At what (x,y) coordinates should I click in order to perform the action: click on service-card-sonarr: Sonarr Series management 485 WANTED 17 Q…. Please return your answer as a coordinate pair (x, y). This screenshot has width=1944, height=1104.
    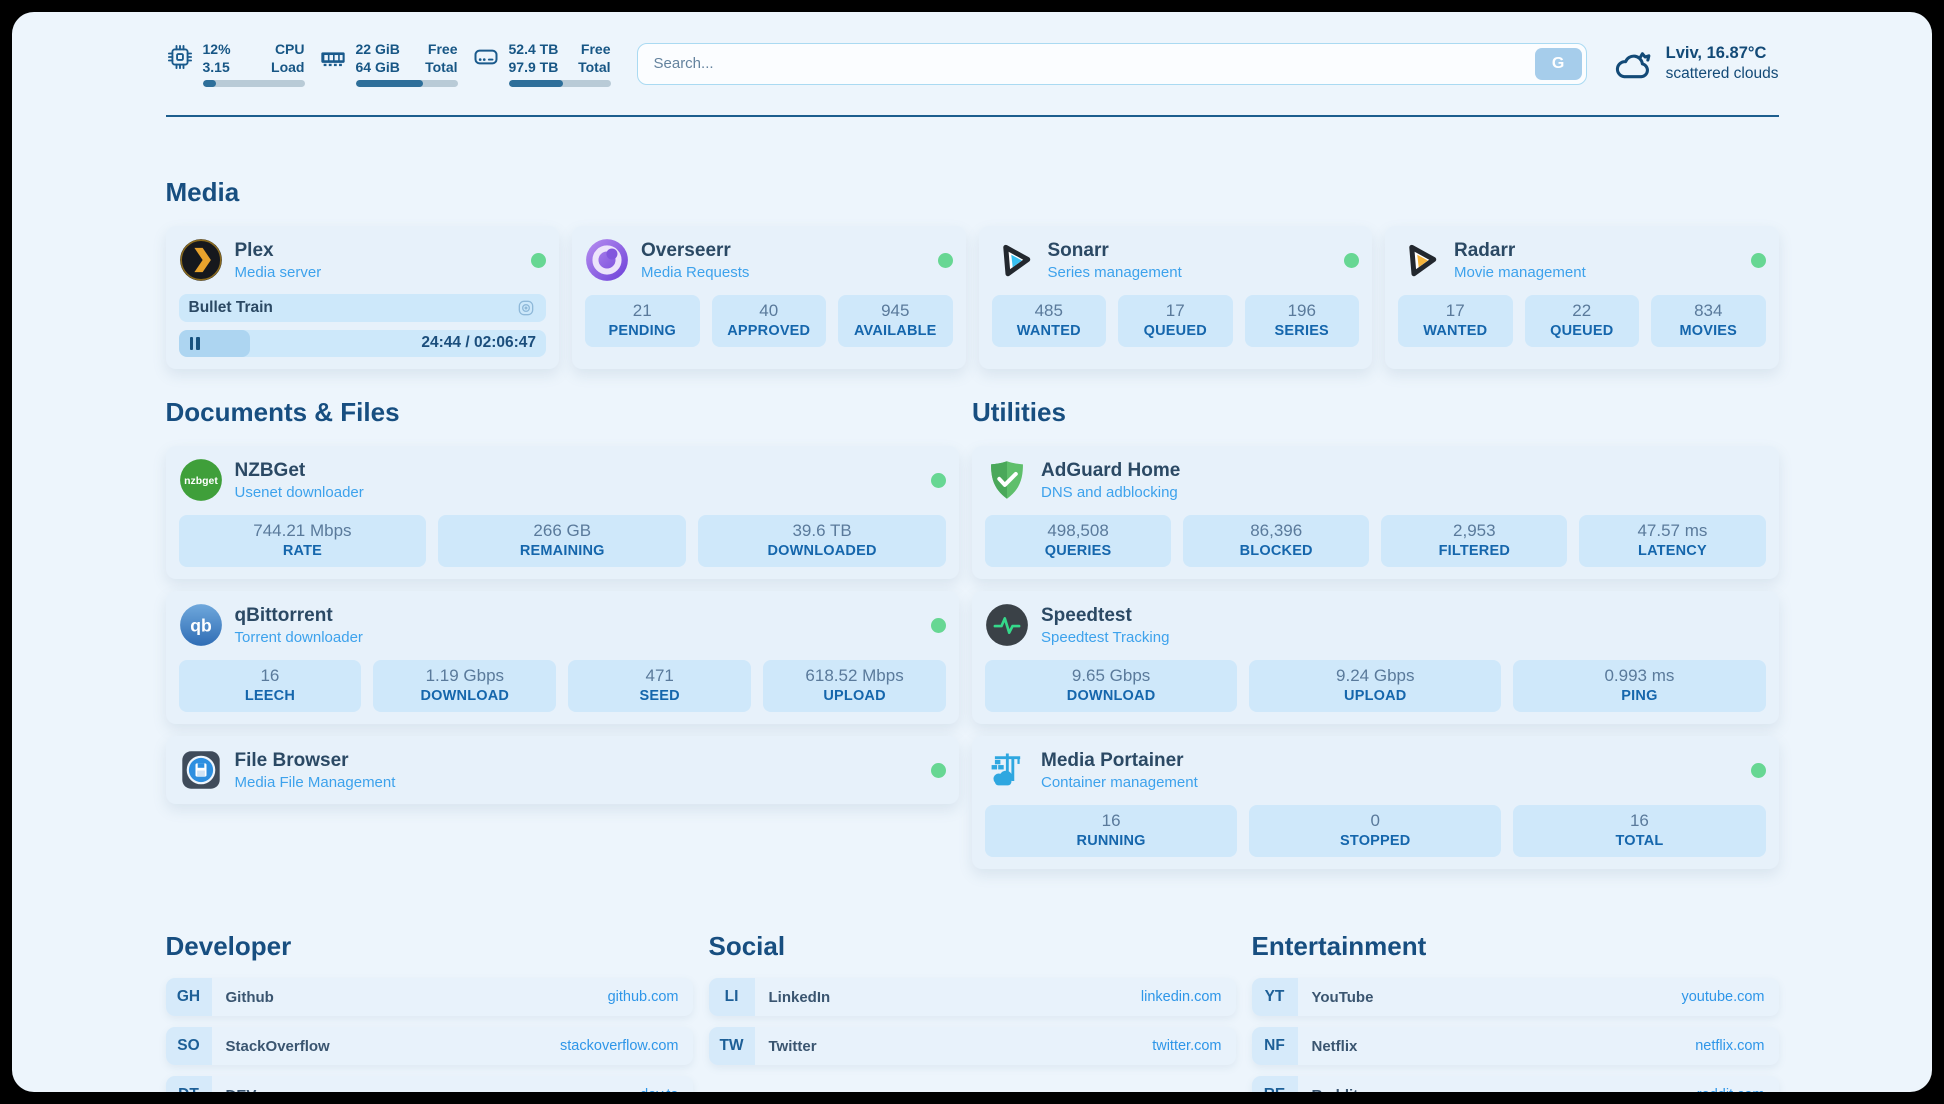
    Looking at the image, I should click on (1175, 298).